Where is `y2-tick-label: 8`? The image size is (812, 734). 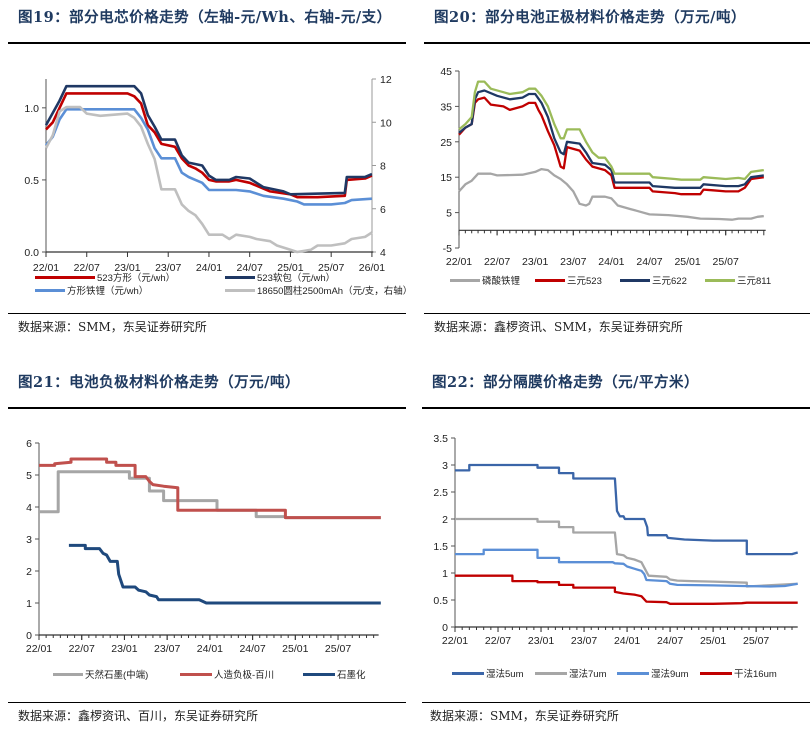 y2-tick-label: 8 is located at coordinates (383, 167).